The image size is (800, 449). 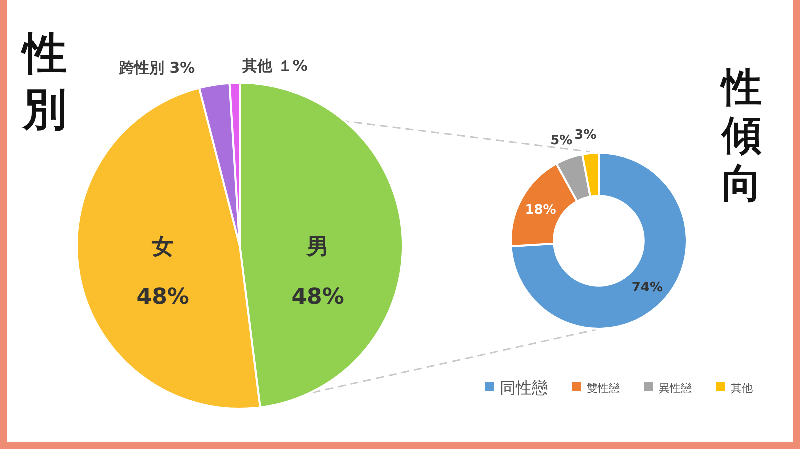 I want to click on legend-label: 異性戀, so click(x=675, y=388).